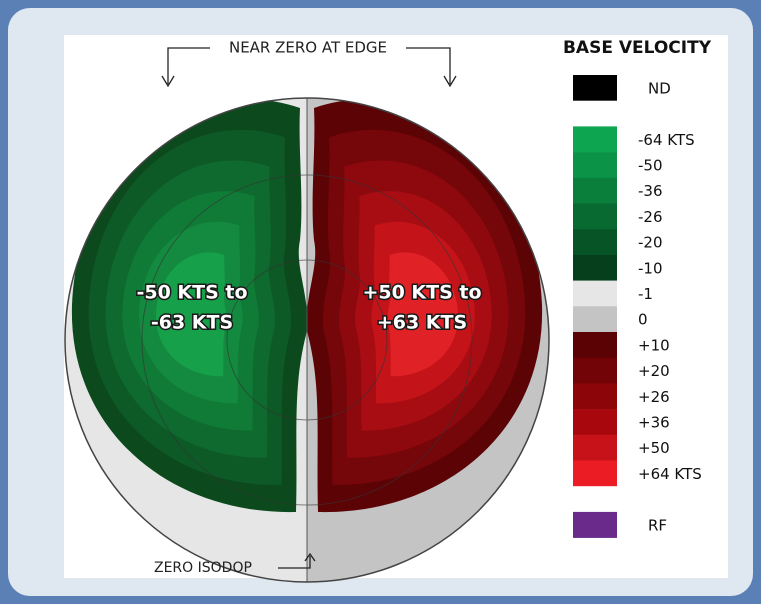  What do you see at coordinates (666, 140) in the screenshot?
I see `legend-label: -64 KTS` at bounding box center [666, 140].